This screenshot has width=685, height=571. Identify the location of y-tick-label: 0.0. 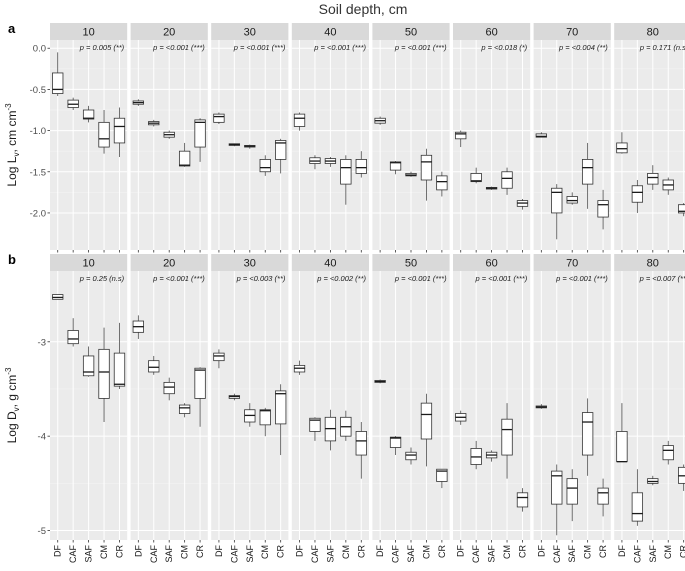
(39, 49).